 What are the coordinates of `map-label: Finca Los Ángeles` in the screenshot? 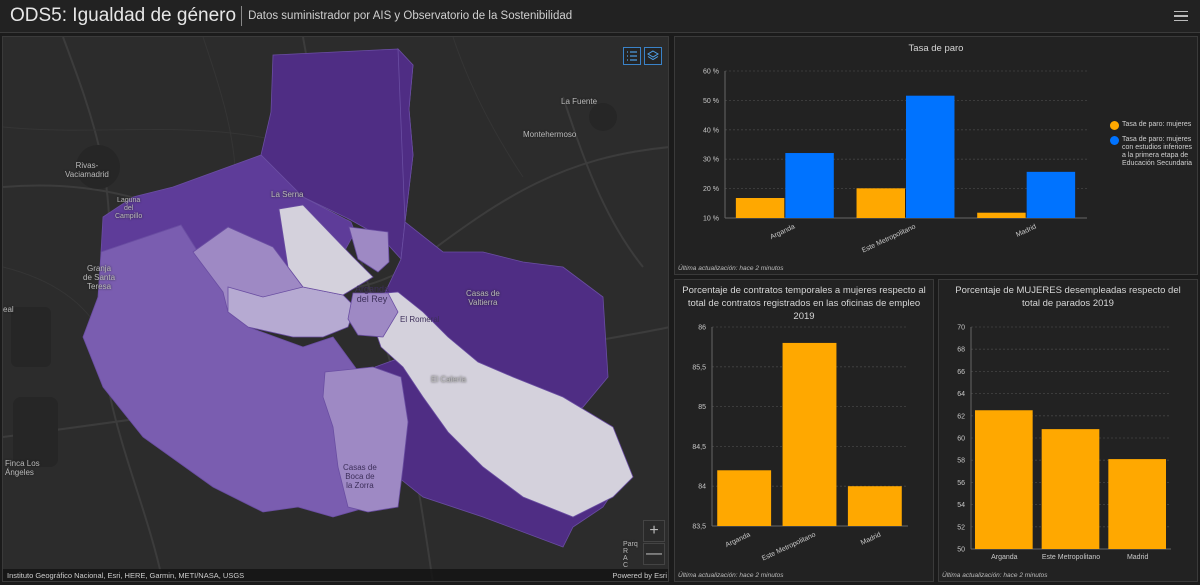 It's located at (22, 468).